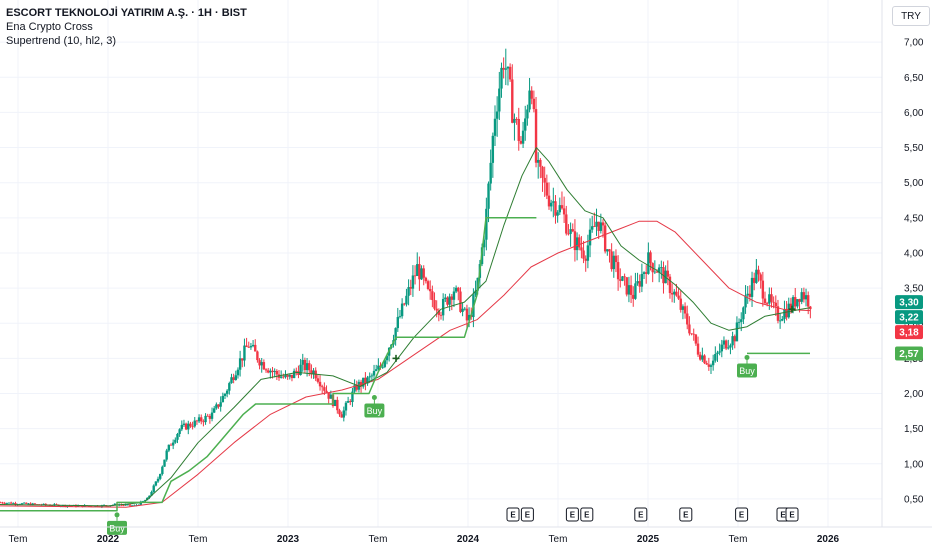 Image resolution: width=932 pixels, height=550 pixels. What do you see at coordinates (61, 41) in the screenshot?
I see `indicator-supertrend: Supertrend (10, hl2, 3)` at bounding box center [61, 41].